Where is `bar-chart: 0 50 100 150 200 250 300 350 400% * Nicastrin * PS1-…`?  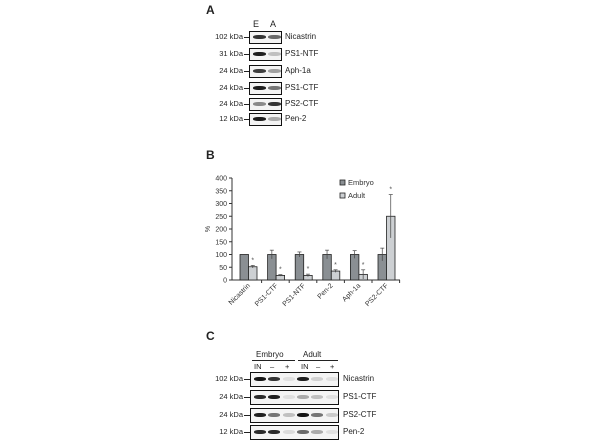 bar-chart: 0 50 100 150 200 250 300 350 400% * Nicastrin * PS1-… is located at coordinates (303, 242).